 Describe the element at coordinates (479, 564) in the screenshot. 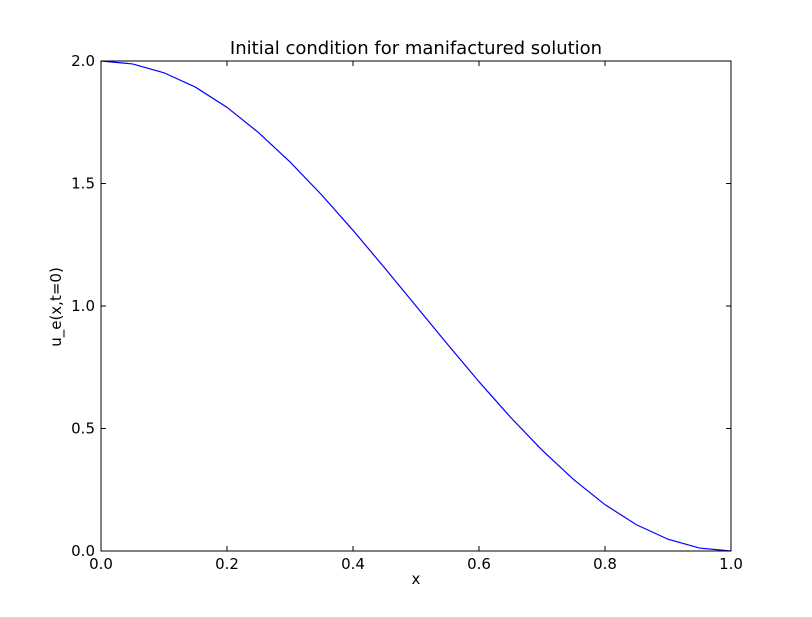

I see `x-tick-label: 0.6` at that location.